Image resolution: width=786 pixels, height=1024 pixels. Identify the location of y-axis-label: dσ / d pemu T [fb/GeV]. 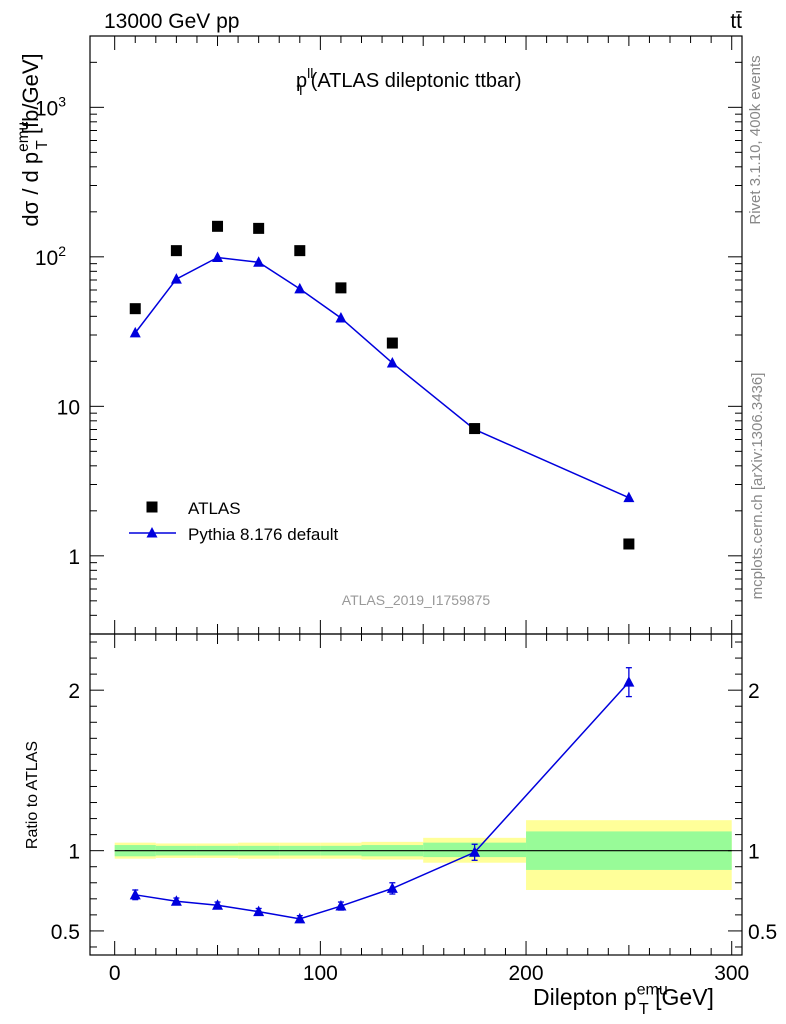
(33, 139).